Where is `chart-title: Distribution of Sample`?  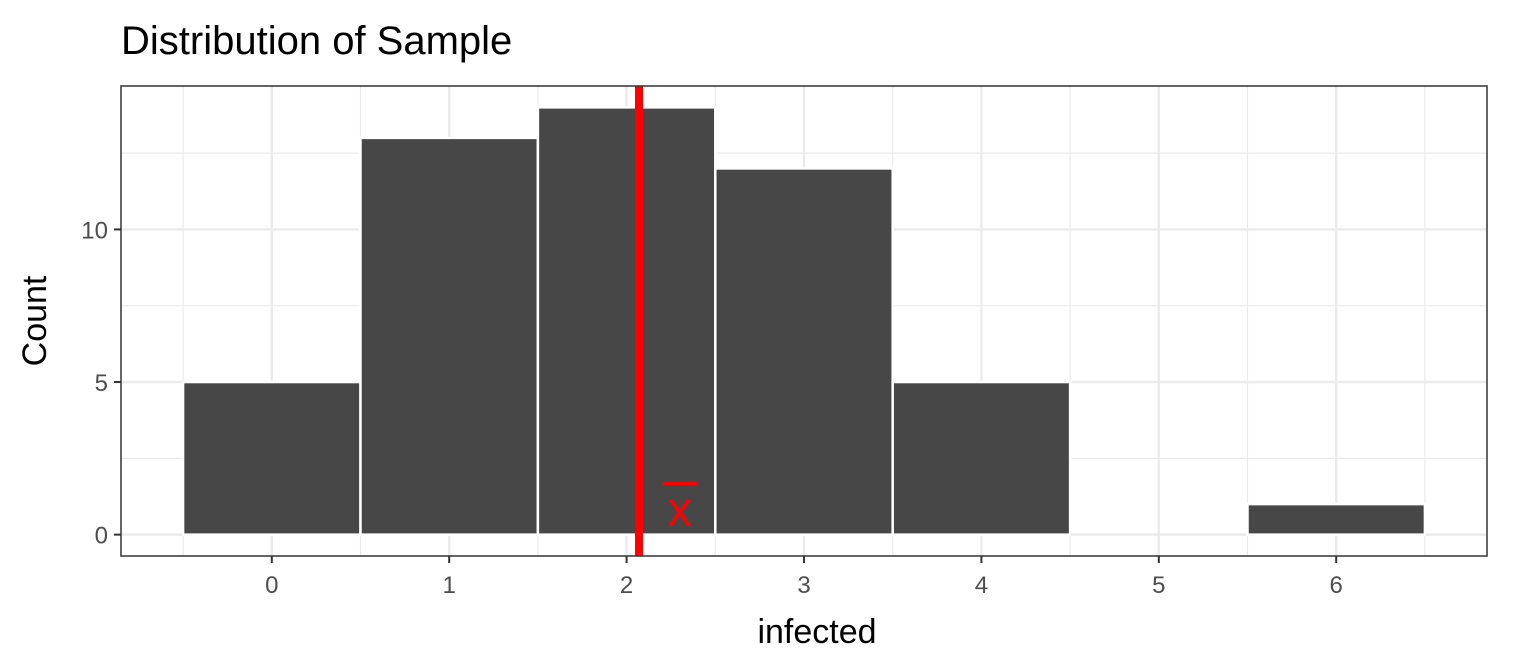
chart-title: Distribution of Sample is located at coordinates (316, 41).